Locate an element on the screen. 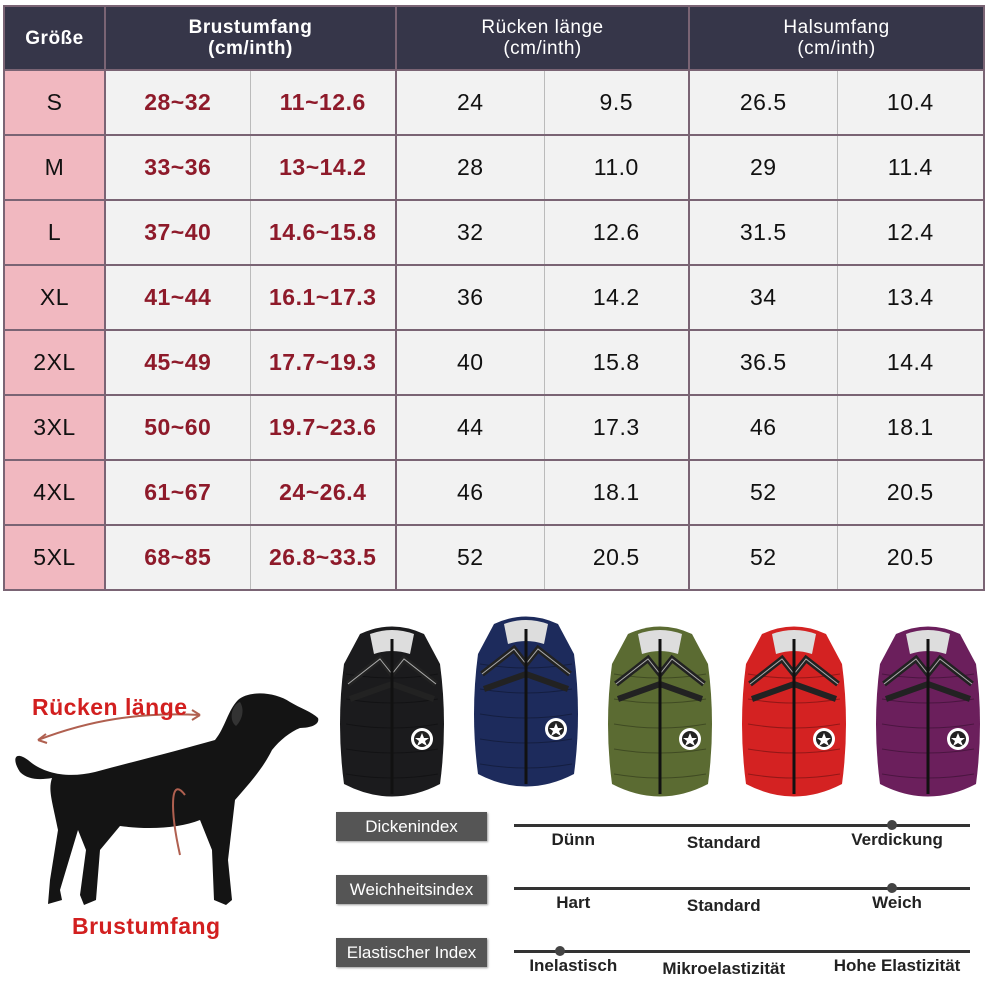  cell-back-cm: 32 is located at coordinates (470, 232).